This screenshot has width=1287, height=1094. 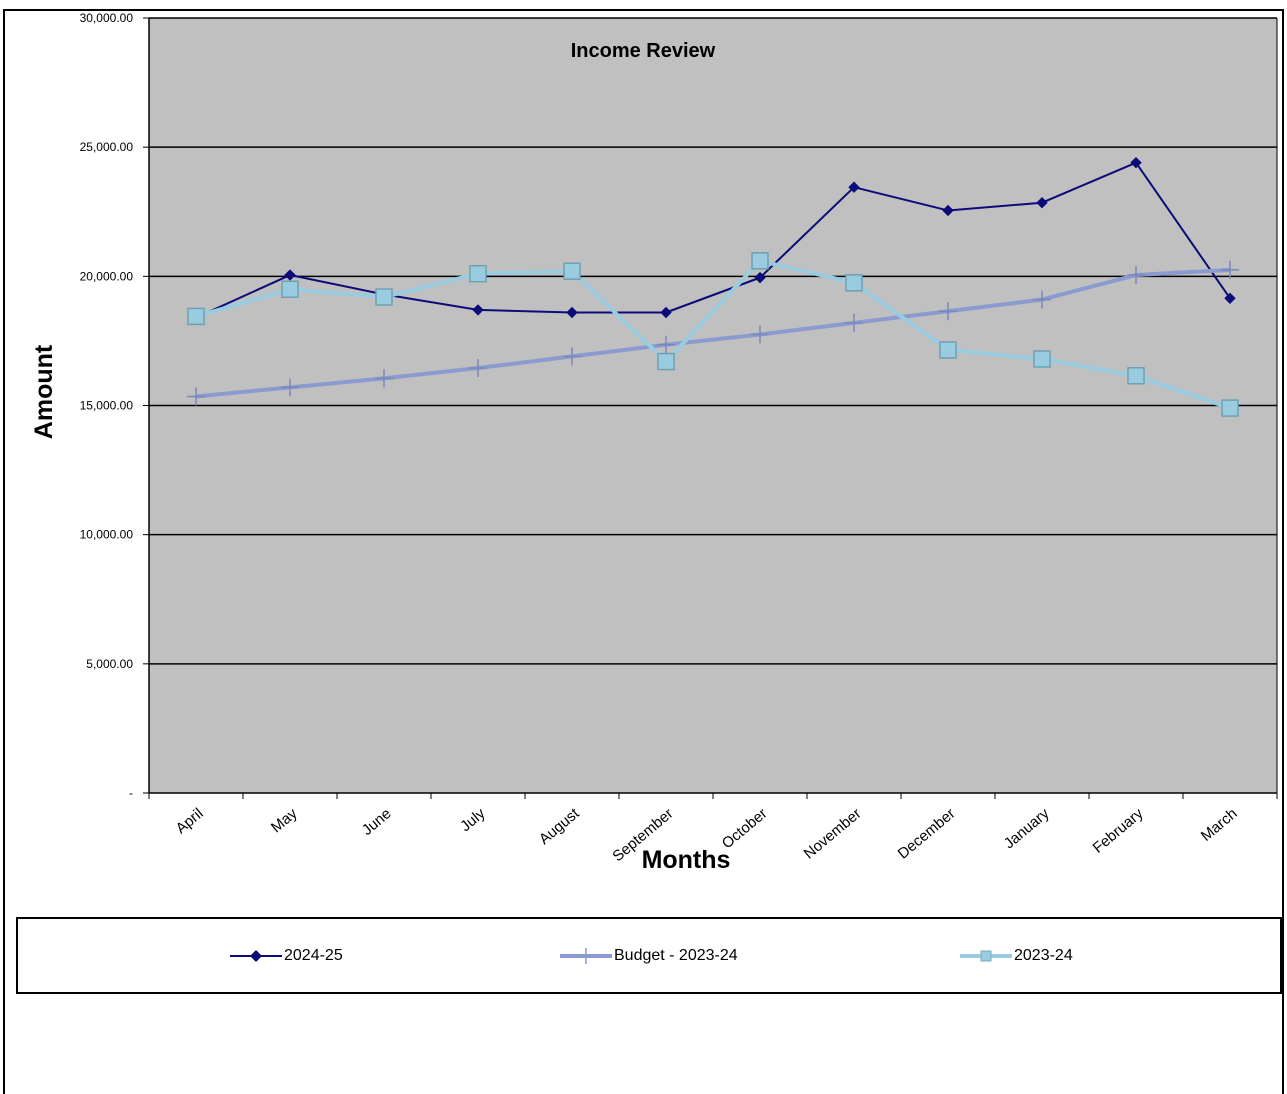 I want to click on legend-entry-budget-2023-24: Budget - 2023-24, so click(x=649, y=955).